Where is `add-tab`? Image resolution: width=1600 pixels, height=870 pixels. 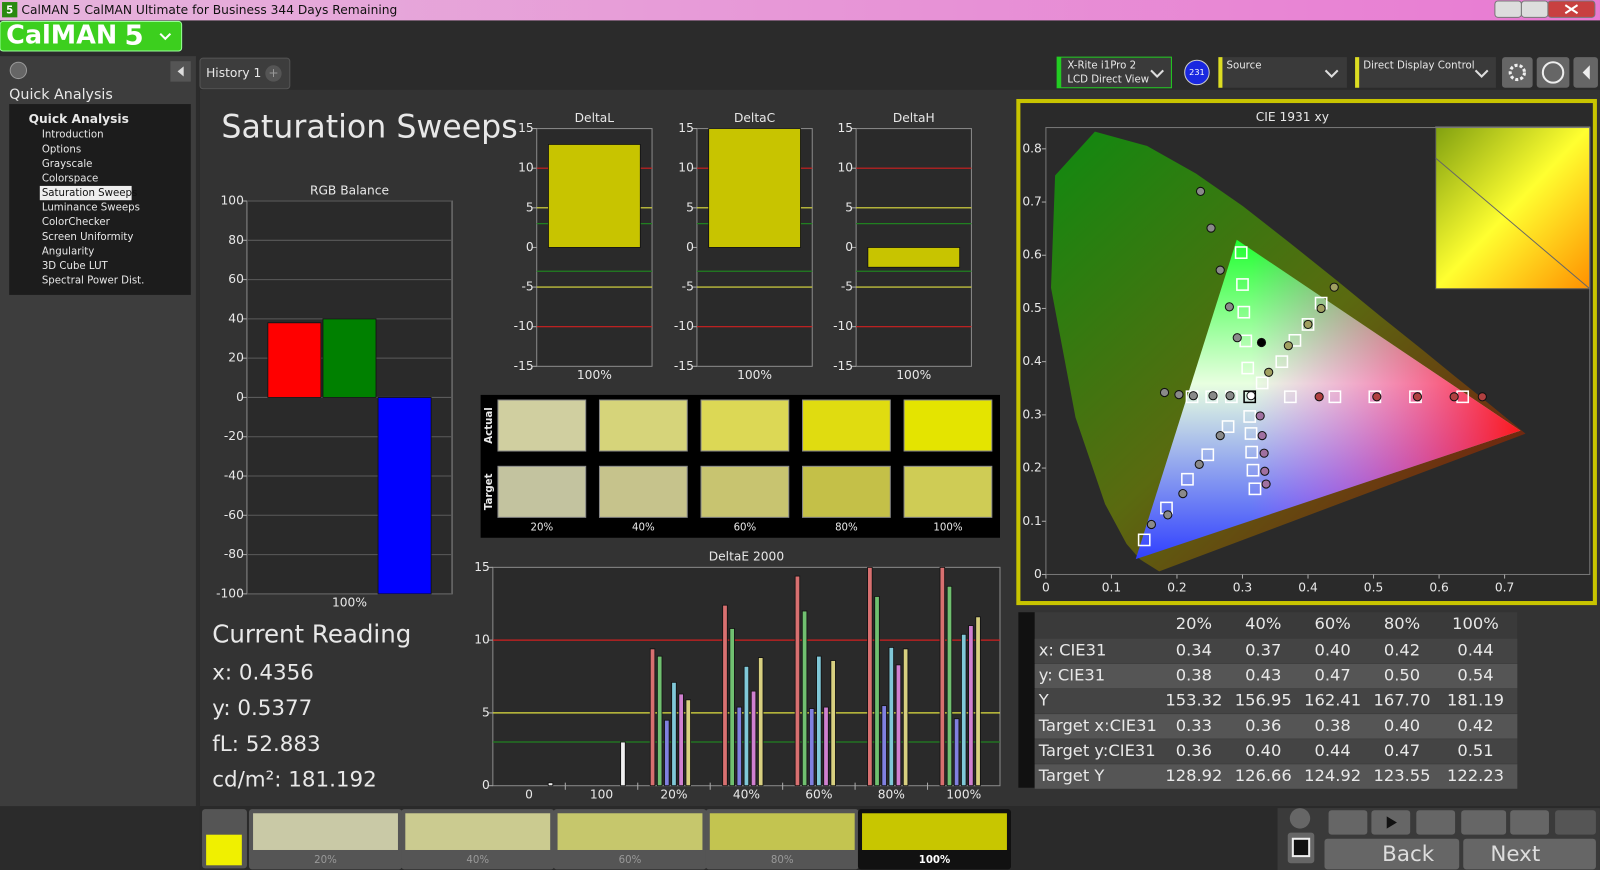
add-tab is located at coordinates (273, 73).